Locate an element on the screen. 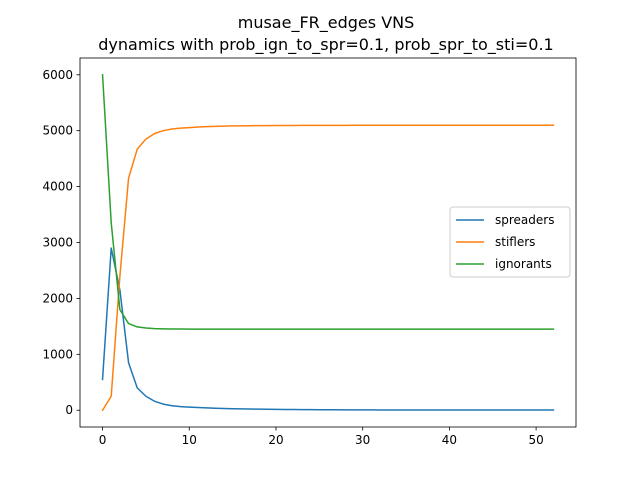 Image resolution: width=640 pixels, height=480 pixels. x-tick-label: 20 is located at coordinates (275, 440).